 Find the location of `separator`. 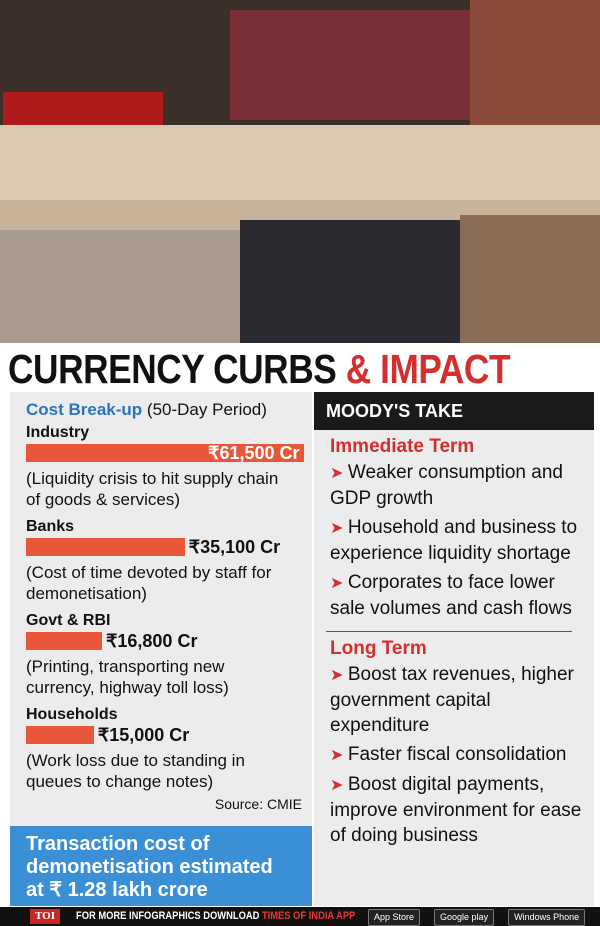

separator is located at coordinates (449, 631).